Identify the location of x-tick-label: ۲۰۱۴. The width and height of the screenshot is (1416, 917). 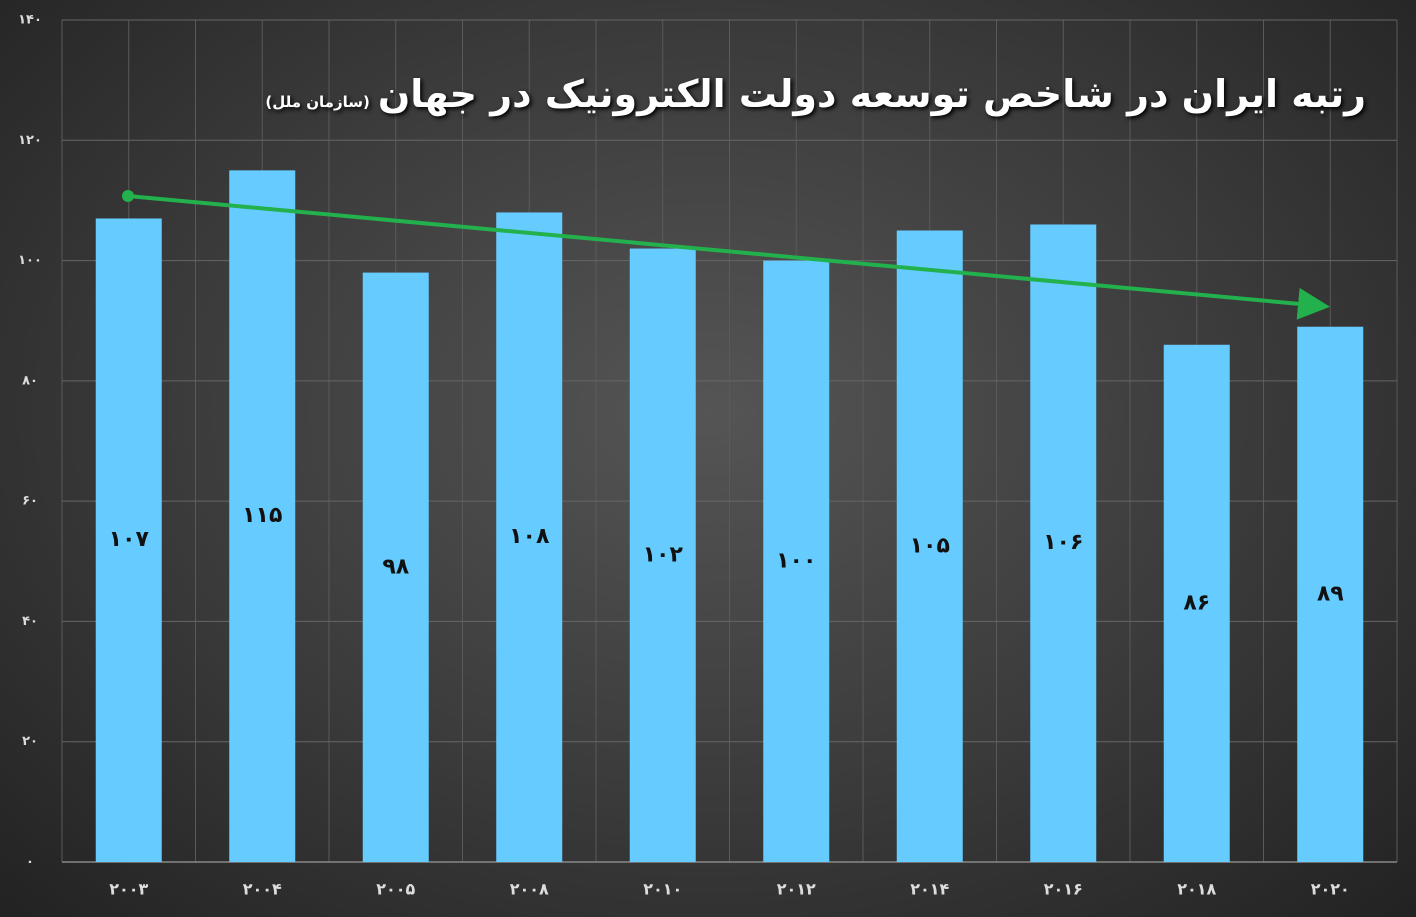
(929, 889).